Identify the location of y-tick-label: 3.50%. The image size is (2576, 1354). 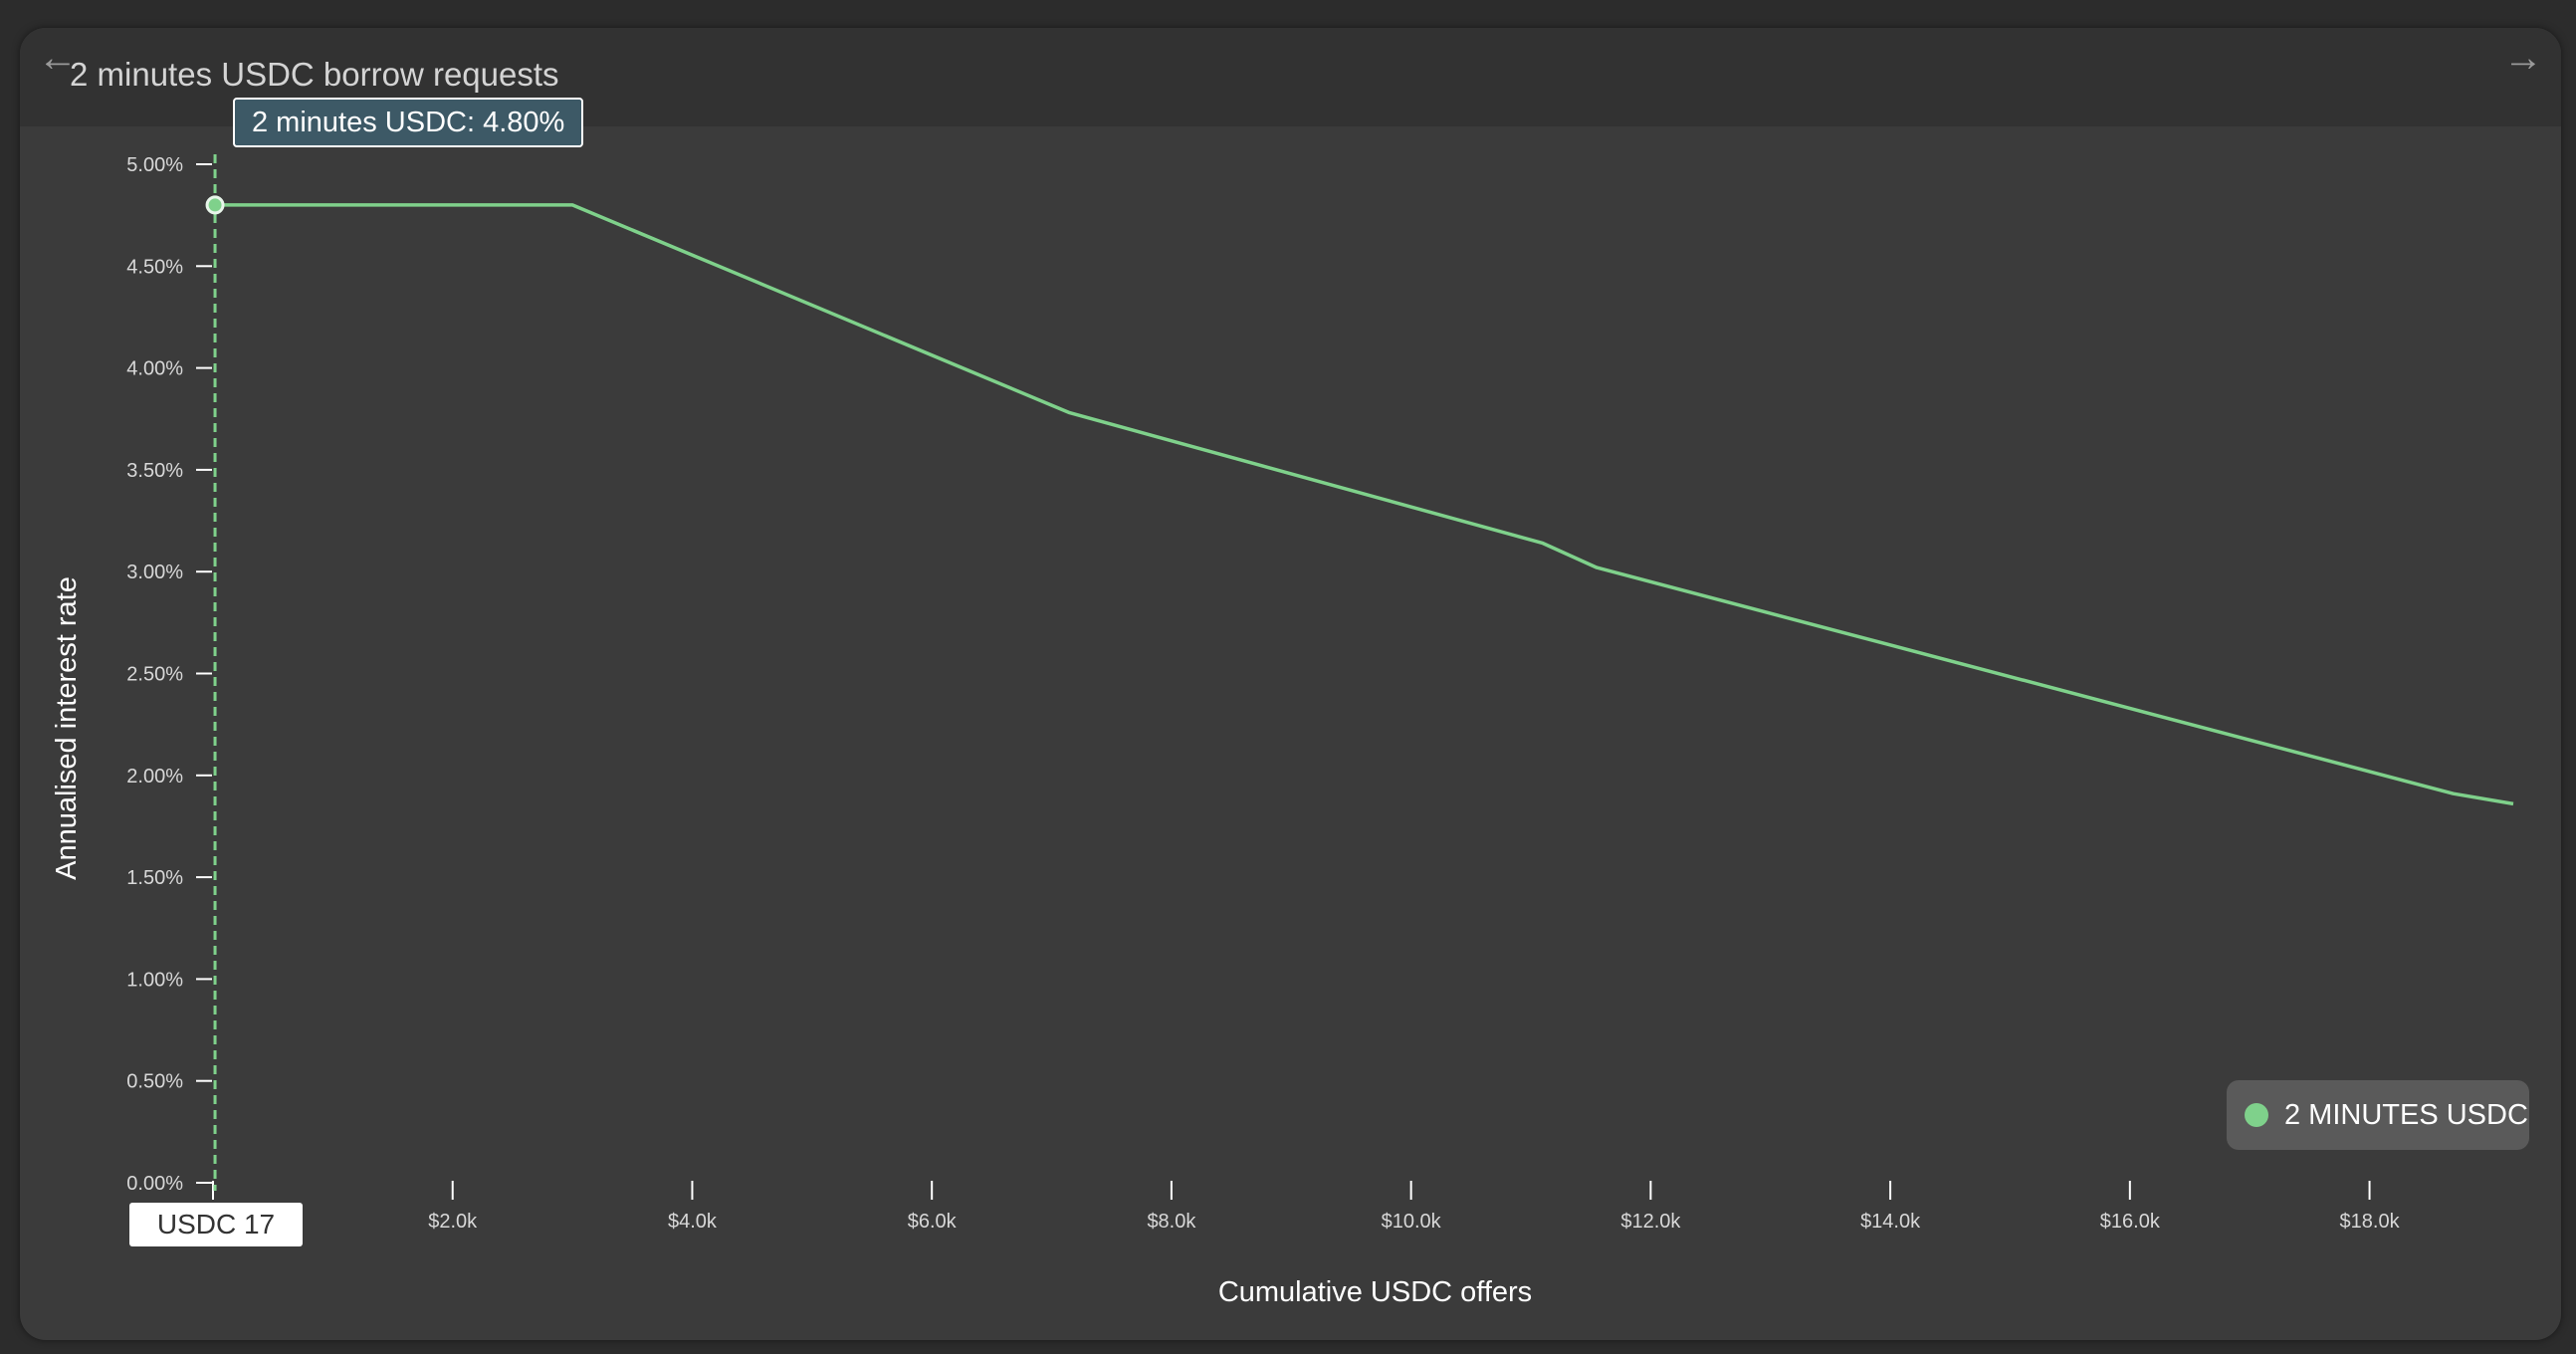
(154, 471).